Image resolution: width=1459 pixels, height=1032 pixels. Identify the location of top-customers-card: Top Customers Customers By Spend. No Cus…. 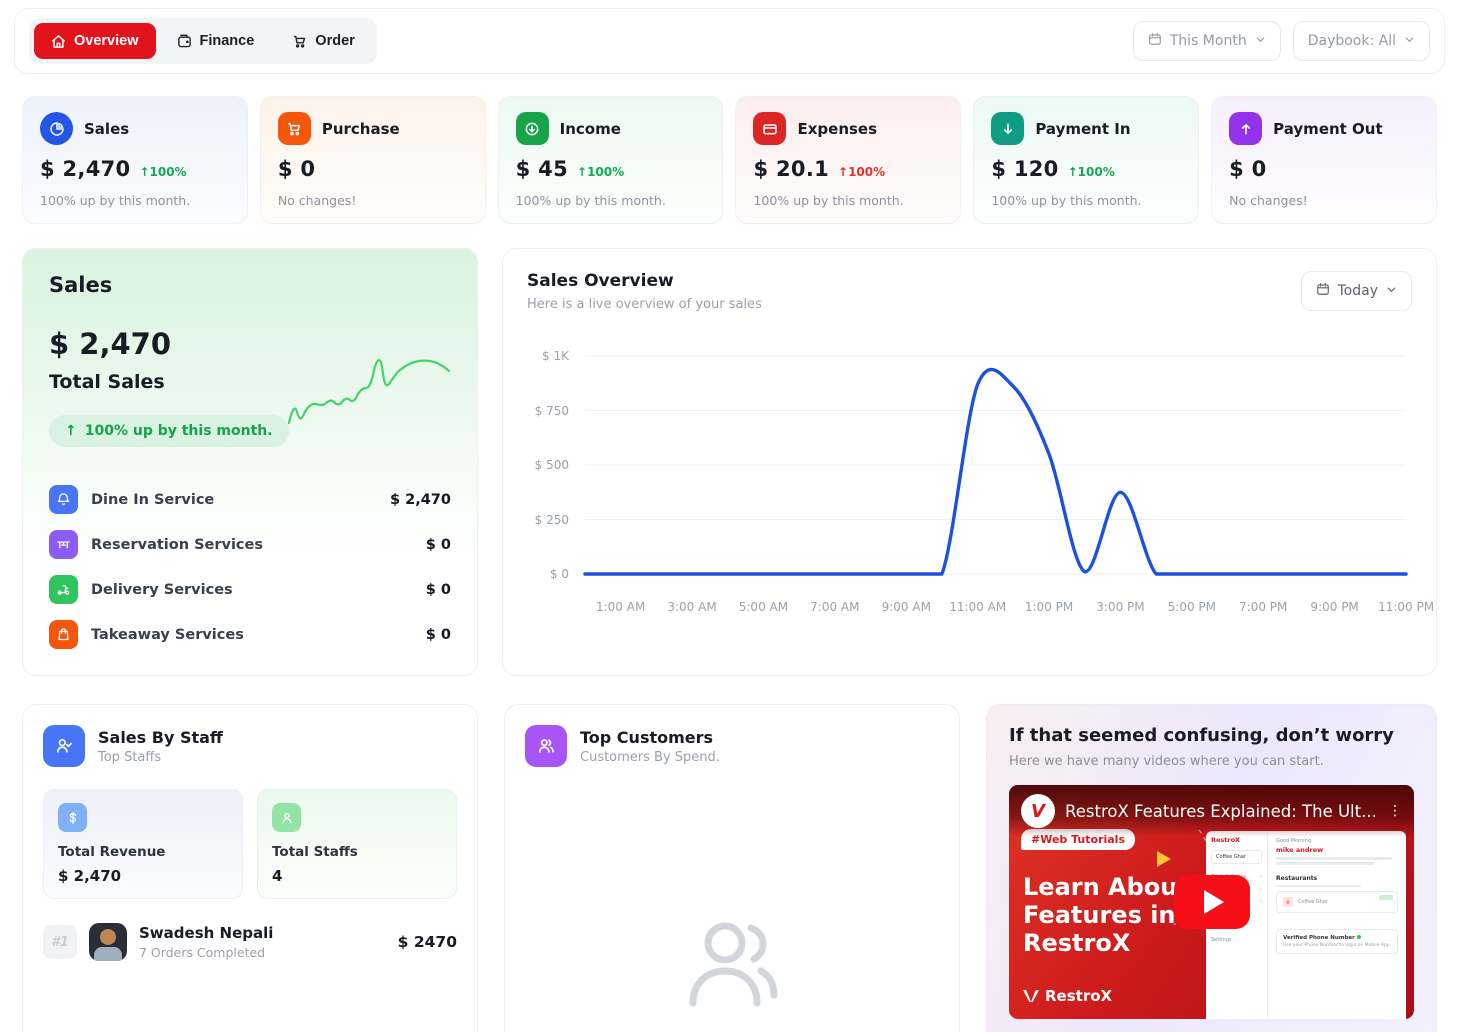
(732, 868).